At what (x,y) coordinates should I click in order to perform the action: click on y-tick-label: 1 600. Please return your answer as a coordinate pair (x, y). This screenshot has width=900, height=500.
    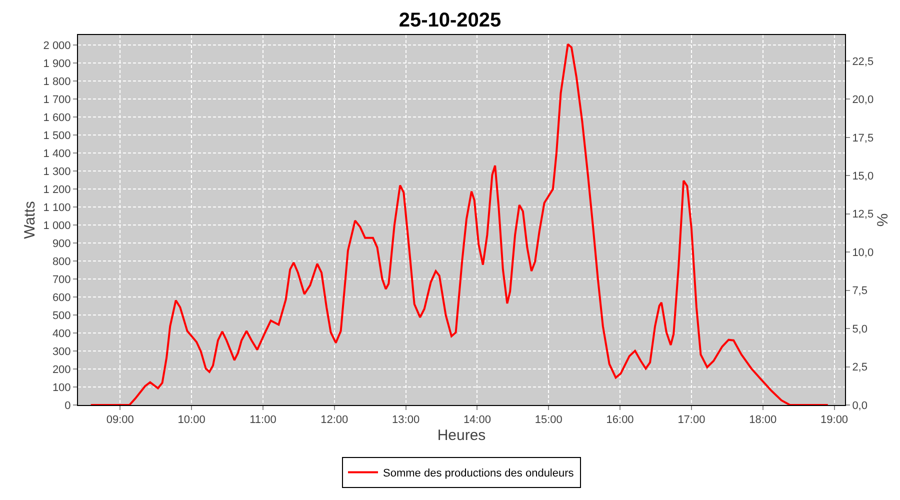
    Looking at the image, I should click on (57, 118).